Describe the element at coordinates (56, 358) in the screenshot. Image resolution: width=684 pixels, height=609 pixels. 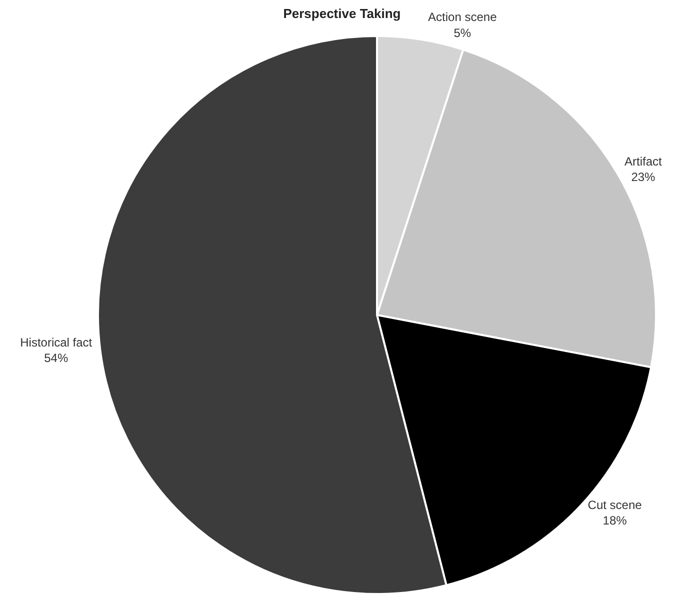
I see `data-label: 54%` at that location.